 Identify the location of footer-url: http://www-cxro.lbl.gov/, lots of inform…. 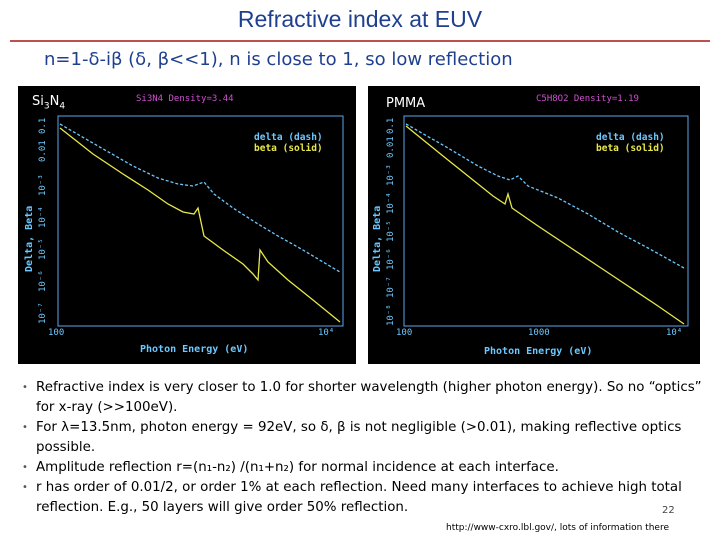
(557, 528).